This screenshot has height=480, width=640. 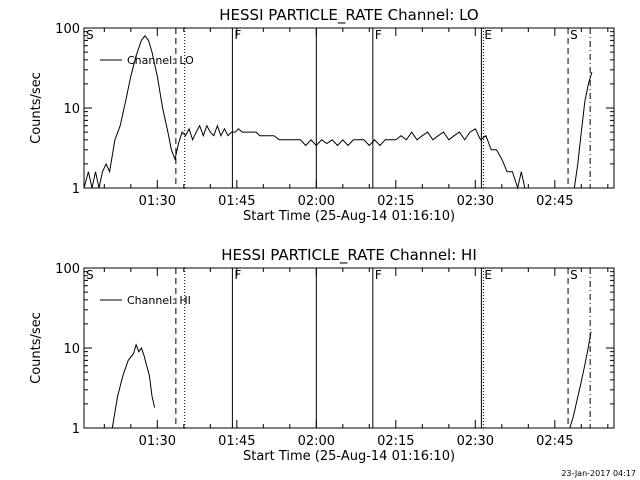 I want to click on footer-timestamp: 23-Jan-2017 04:17, so click(x=598, y=473).